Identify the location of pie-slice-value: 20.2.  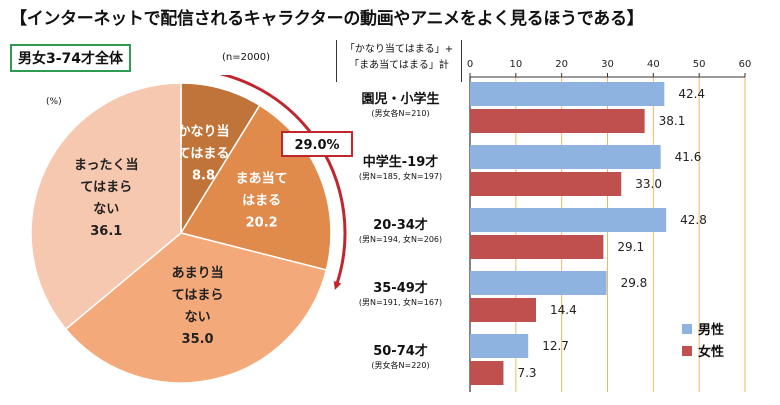
(262, 222).